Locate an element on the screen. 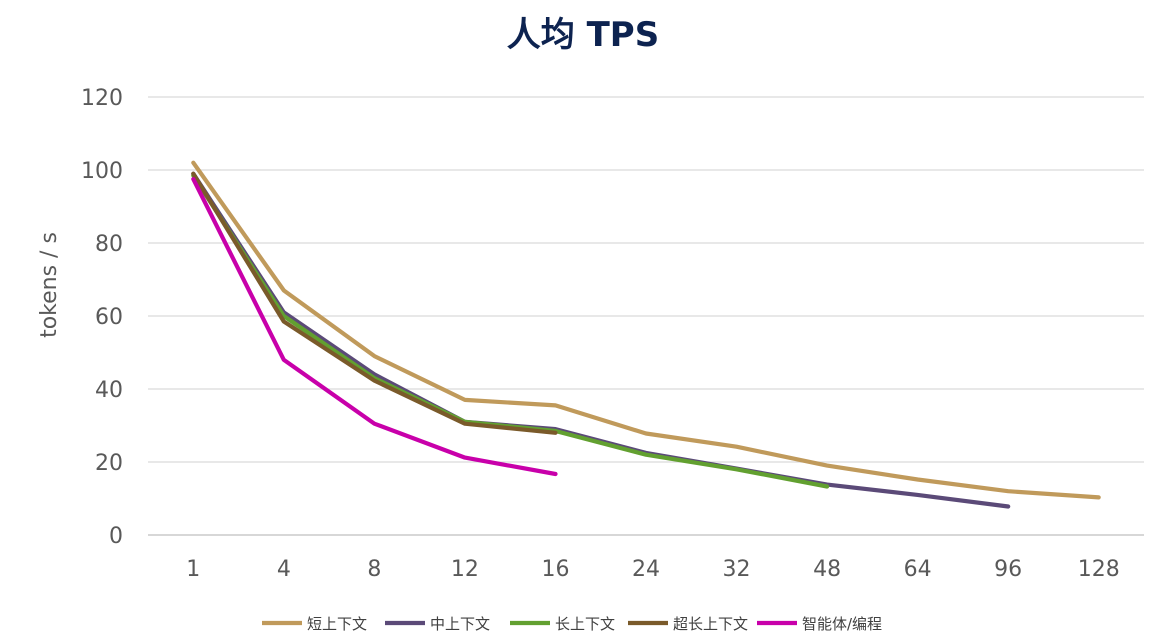 This screenshot has height=636, width=1166. legend-label: 长上下文 is located at coordinates (585, 624).